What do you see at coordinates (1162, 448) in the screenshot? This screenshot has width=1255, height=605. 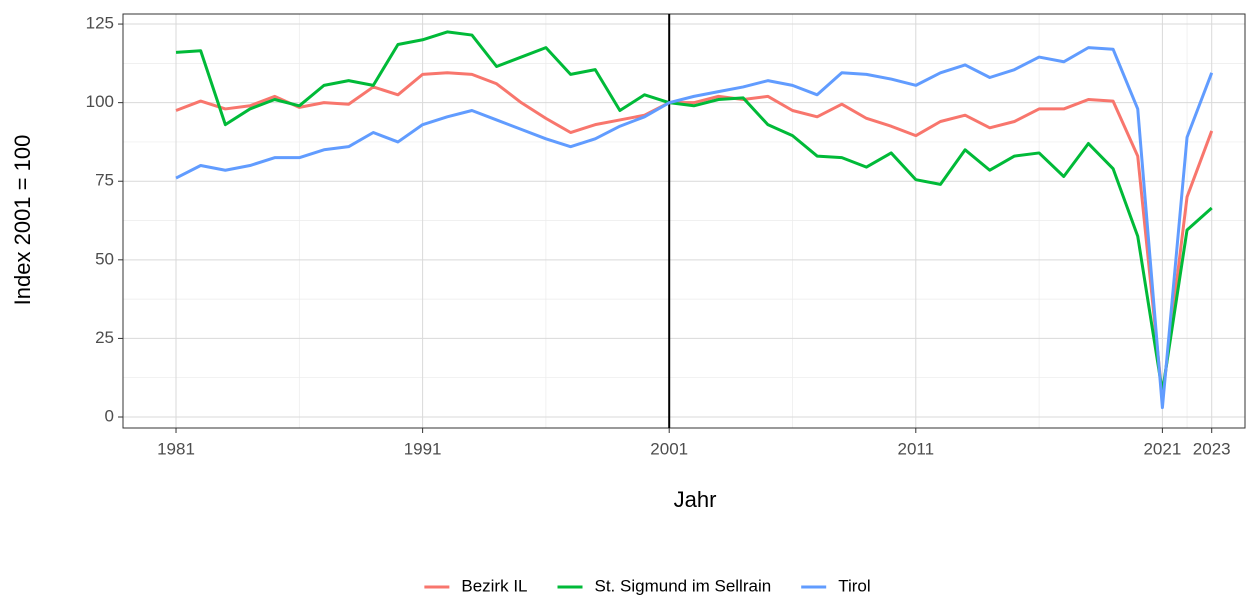 I see `x-tick-label: 2021` at bounding box center [1162, 448].